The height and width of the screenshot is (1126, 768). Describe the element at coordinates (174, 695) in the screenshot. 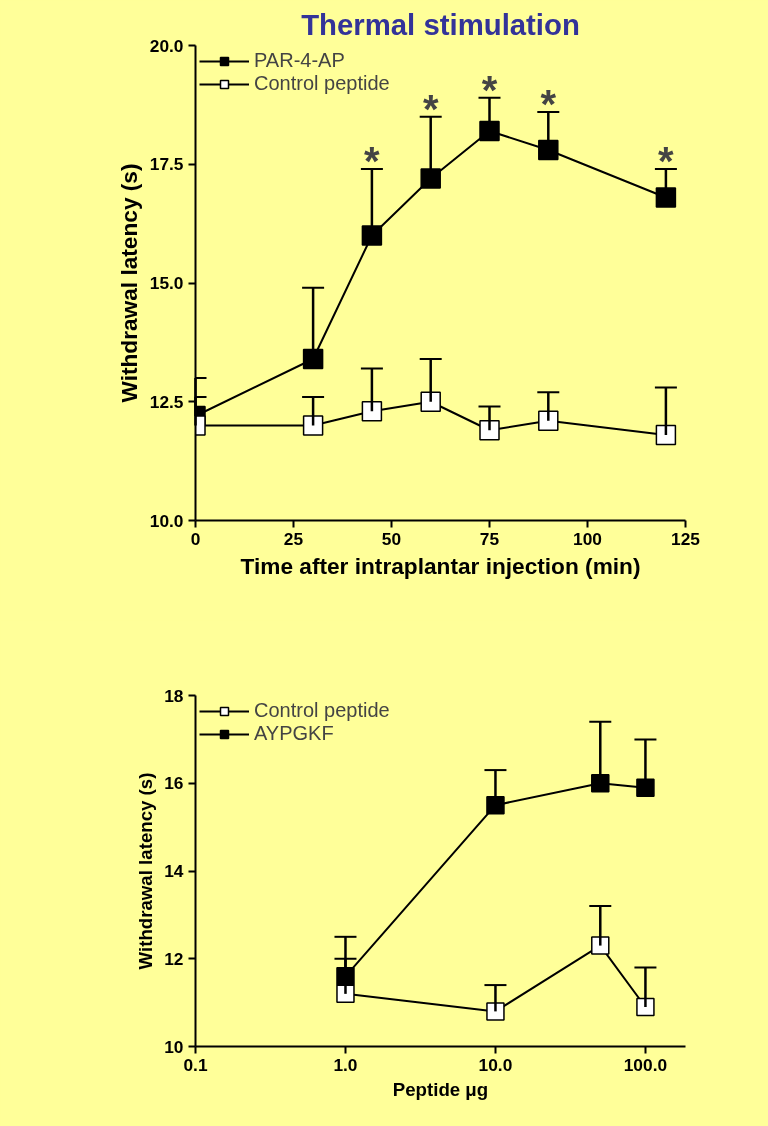

I see `y-tick-label: 18` at that location.